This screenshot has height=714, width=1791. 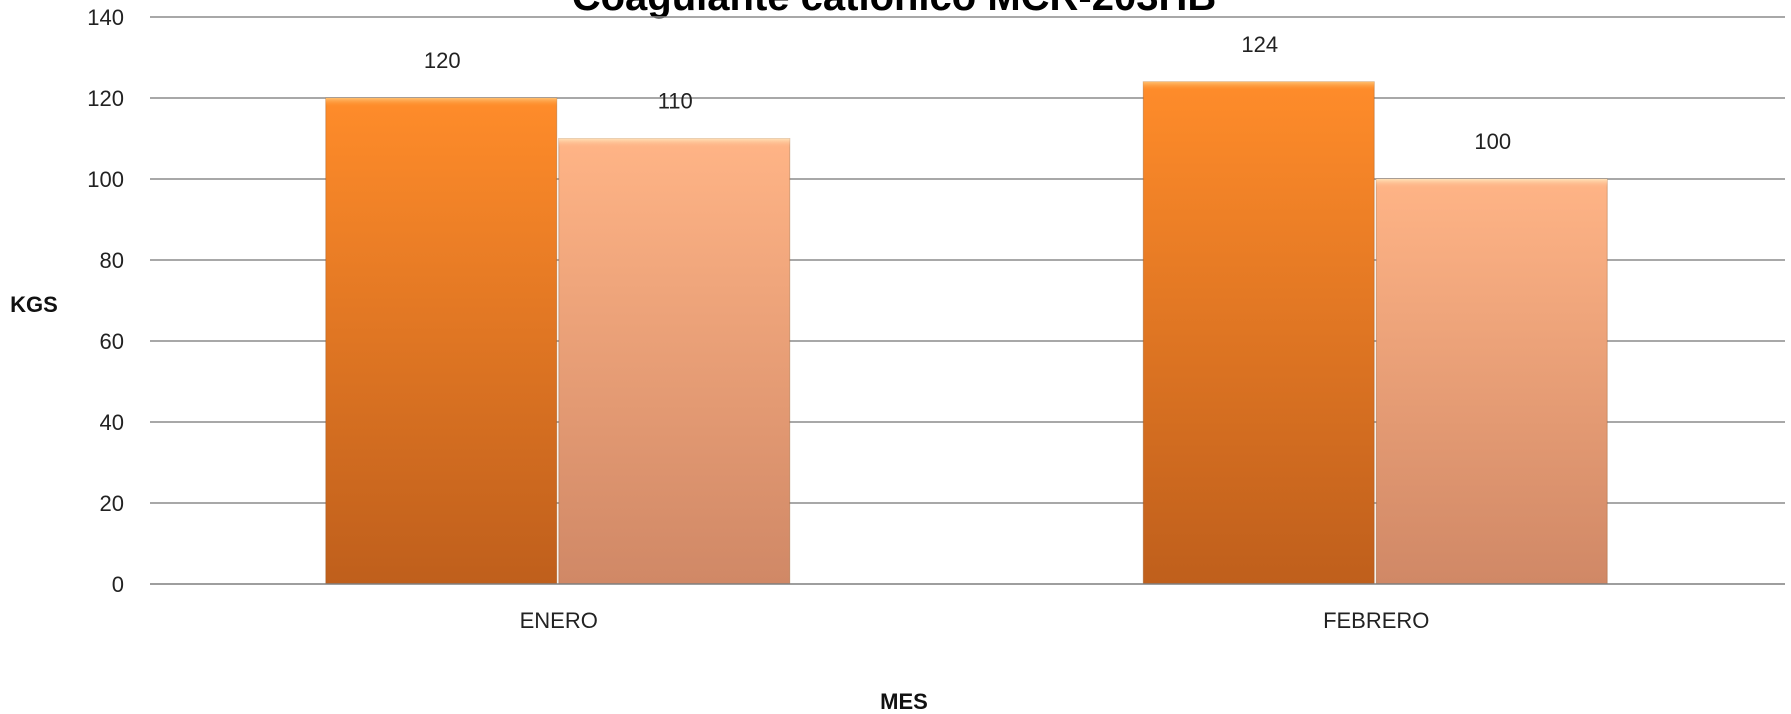 I want to click on y-tick-label: 60, so click(x=112, y=341).